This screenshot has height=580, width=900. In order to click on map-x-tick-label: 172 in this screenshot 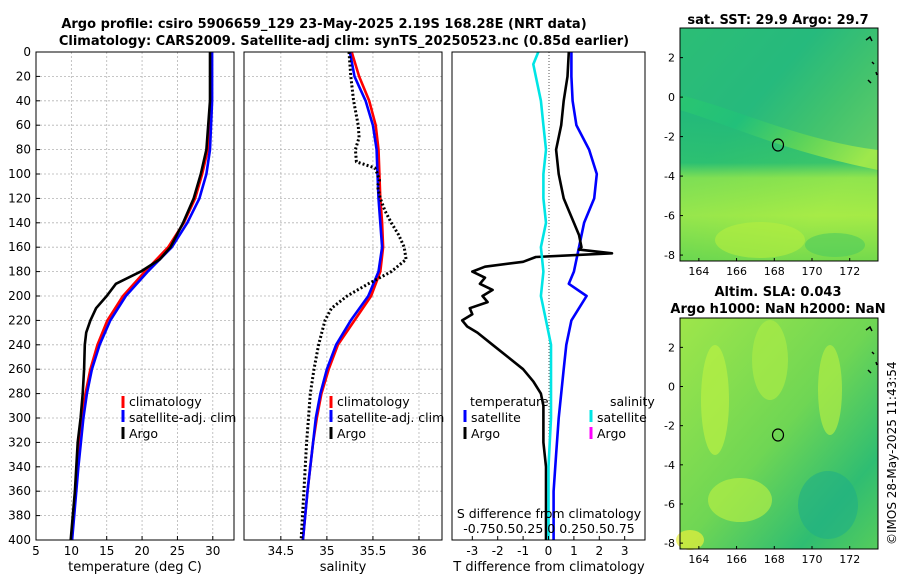, I will do `click(849, 271)`.